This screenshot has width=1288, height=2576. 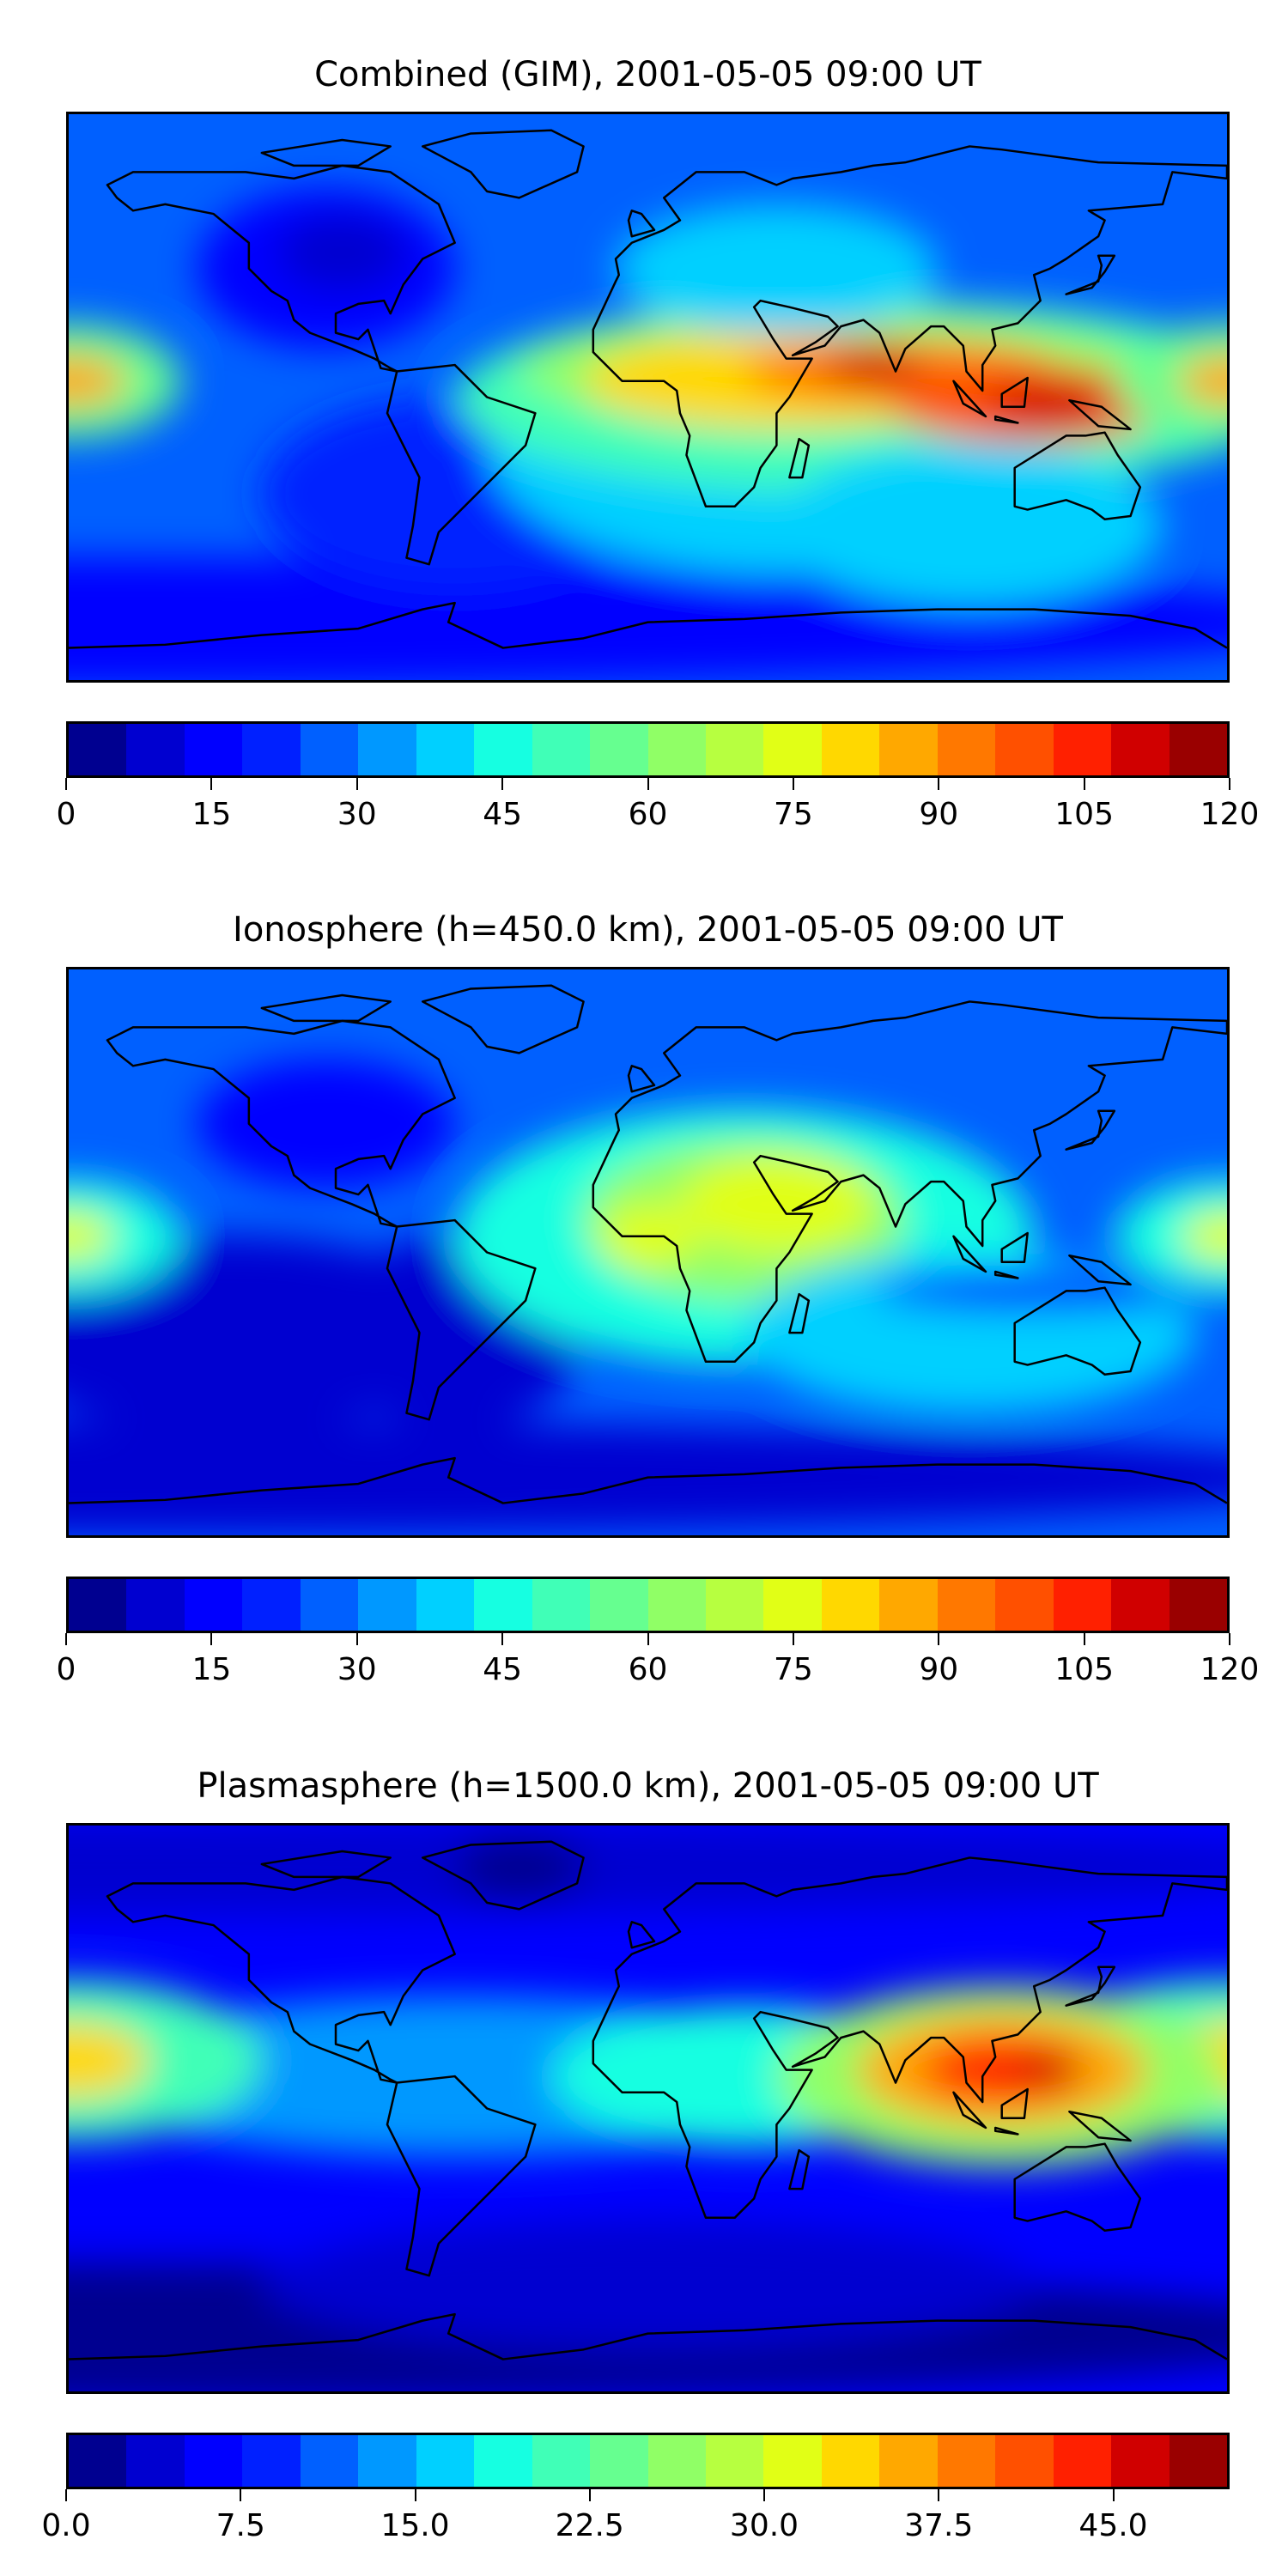 What do you see at coordinates (658, 1663) in the screenshot?
I see `colorbar-2-ticks: 0 15 30 45 60 75 90 105 120` at bounding box center [658, 1663].